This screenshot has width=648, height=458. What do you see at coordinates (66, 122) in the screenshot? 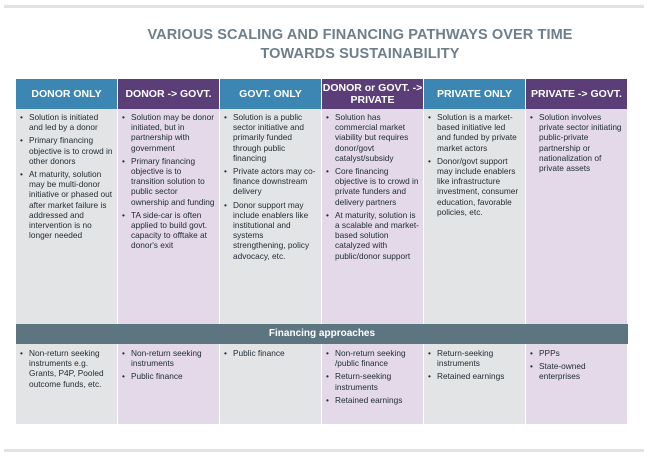
I see `description-item: Solution is initiated and led by a donor` at bounding box center [66, 122].